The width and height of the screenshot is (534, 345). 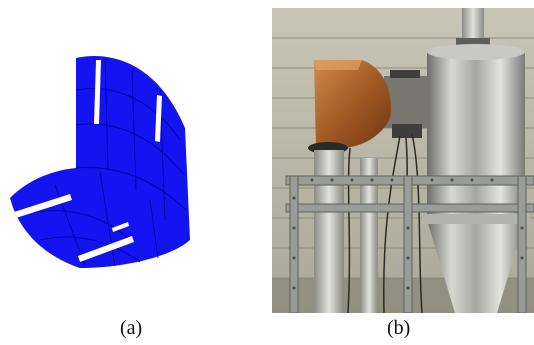 I want to click on caption-a: (a), so click(x=131, y=328).